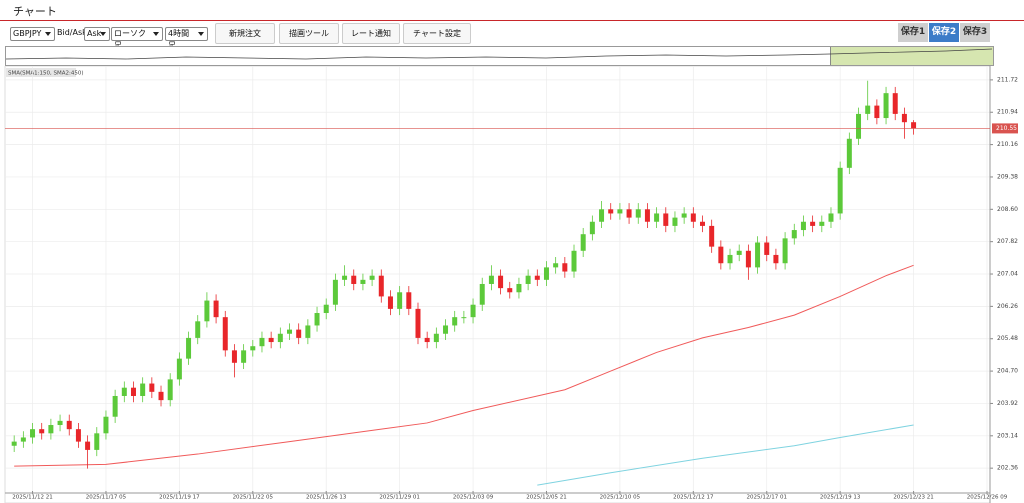 This screenshot has height=503, width=1024. Describe the element at coordinates (473, 498) in the screenshot. I see `x-tick-label: 2025/12/03 09` at that location.